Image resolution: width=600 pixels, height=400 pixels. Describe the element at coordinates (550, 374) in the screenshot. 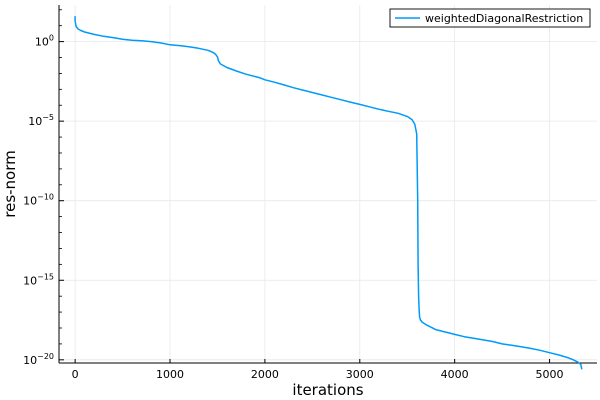

I see `x-tick-label: 5000` at that location.